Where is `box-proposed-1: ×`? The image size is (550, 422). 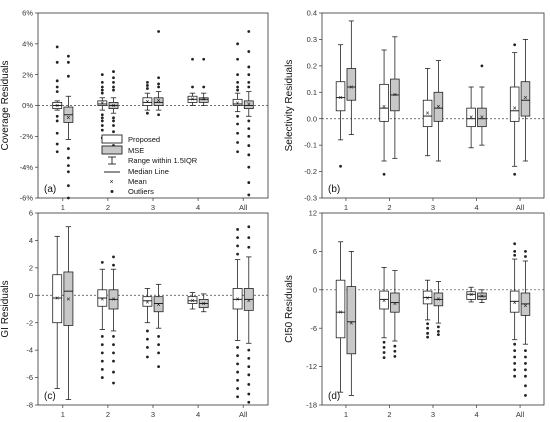
box-proposed-1: × is located at coordinates (57, 312).